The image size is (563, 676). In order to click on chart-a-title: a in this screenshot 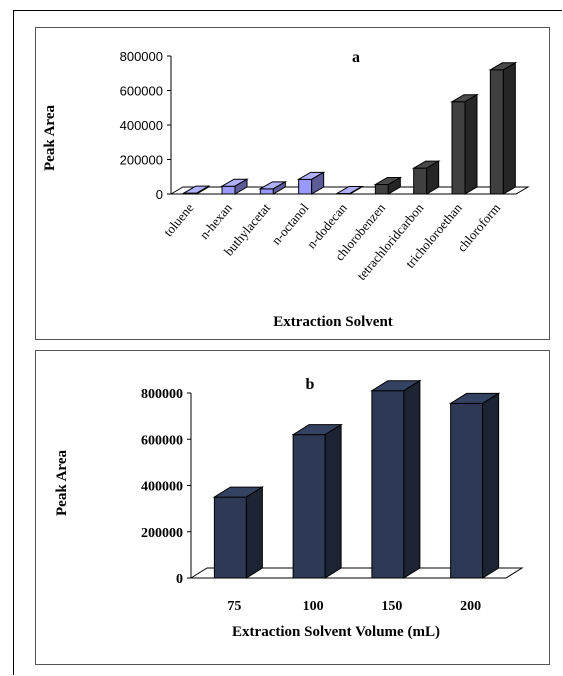, I will do `click(356, 57)`.